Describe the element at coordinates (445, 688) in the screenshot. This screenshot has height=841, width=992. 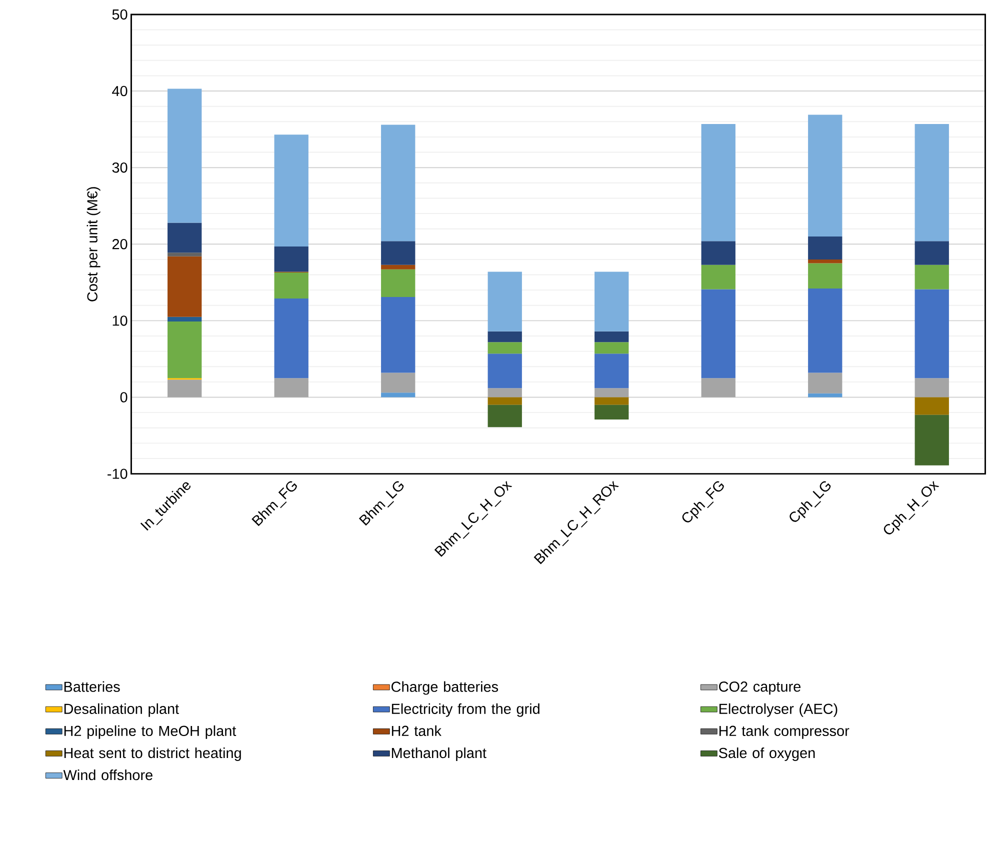
I see `legend-label: Charge batteries` at that location.